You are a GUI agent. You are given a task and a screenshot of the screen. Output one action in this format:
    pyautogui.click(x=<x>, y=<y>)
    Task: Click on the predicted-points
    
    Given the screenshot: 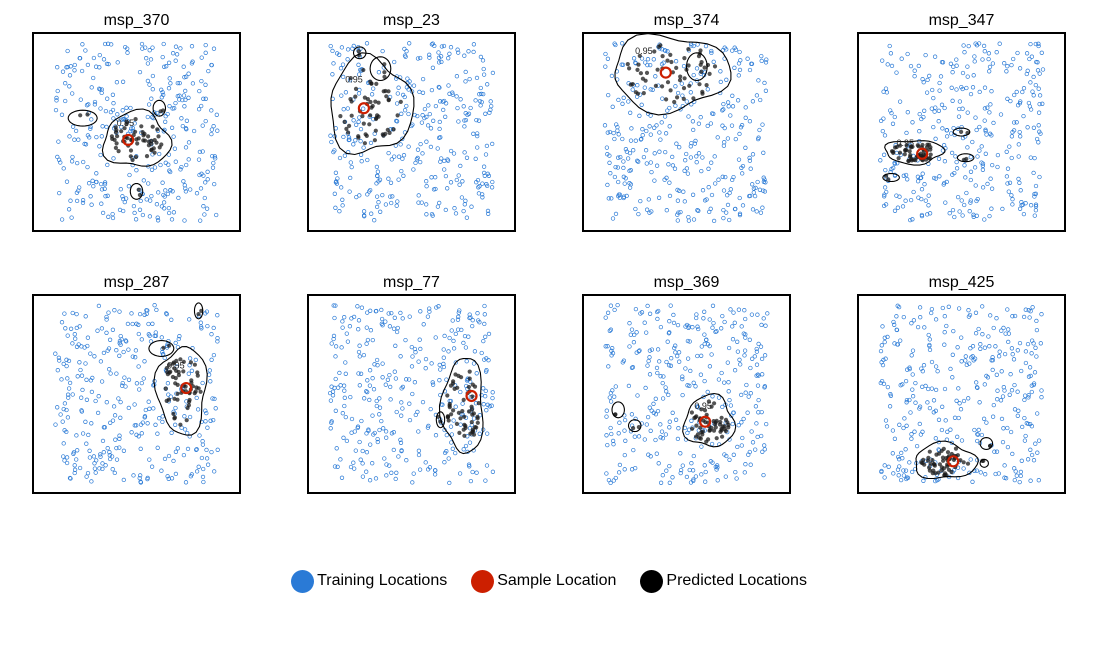 What is the action you would take?
    pyautogui.click(x=182, y=367)
    